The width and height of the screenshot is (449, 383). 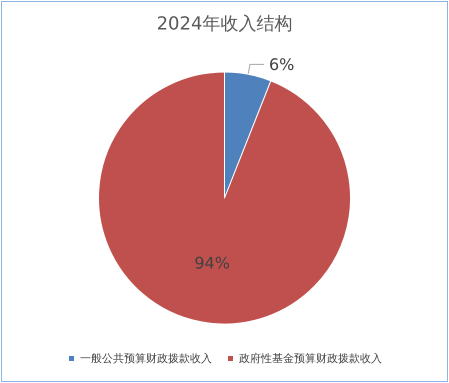 What do you see at coordinates (212, 262) in the screenshot?
I see `data-label: 94%` at bounding box center [212, 262].